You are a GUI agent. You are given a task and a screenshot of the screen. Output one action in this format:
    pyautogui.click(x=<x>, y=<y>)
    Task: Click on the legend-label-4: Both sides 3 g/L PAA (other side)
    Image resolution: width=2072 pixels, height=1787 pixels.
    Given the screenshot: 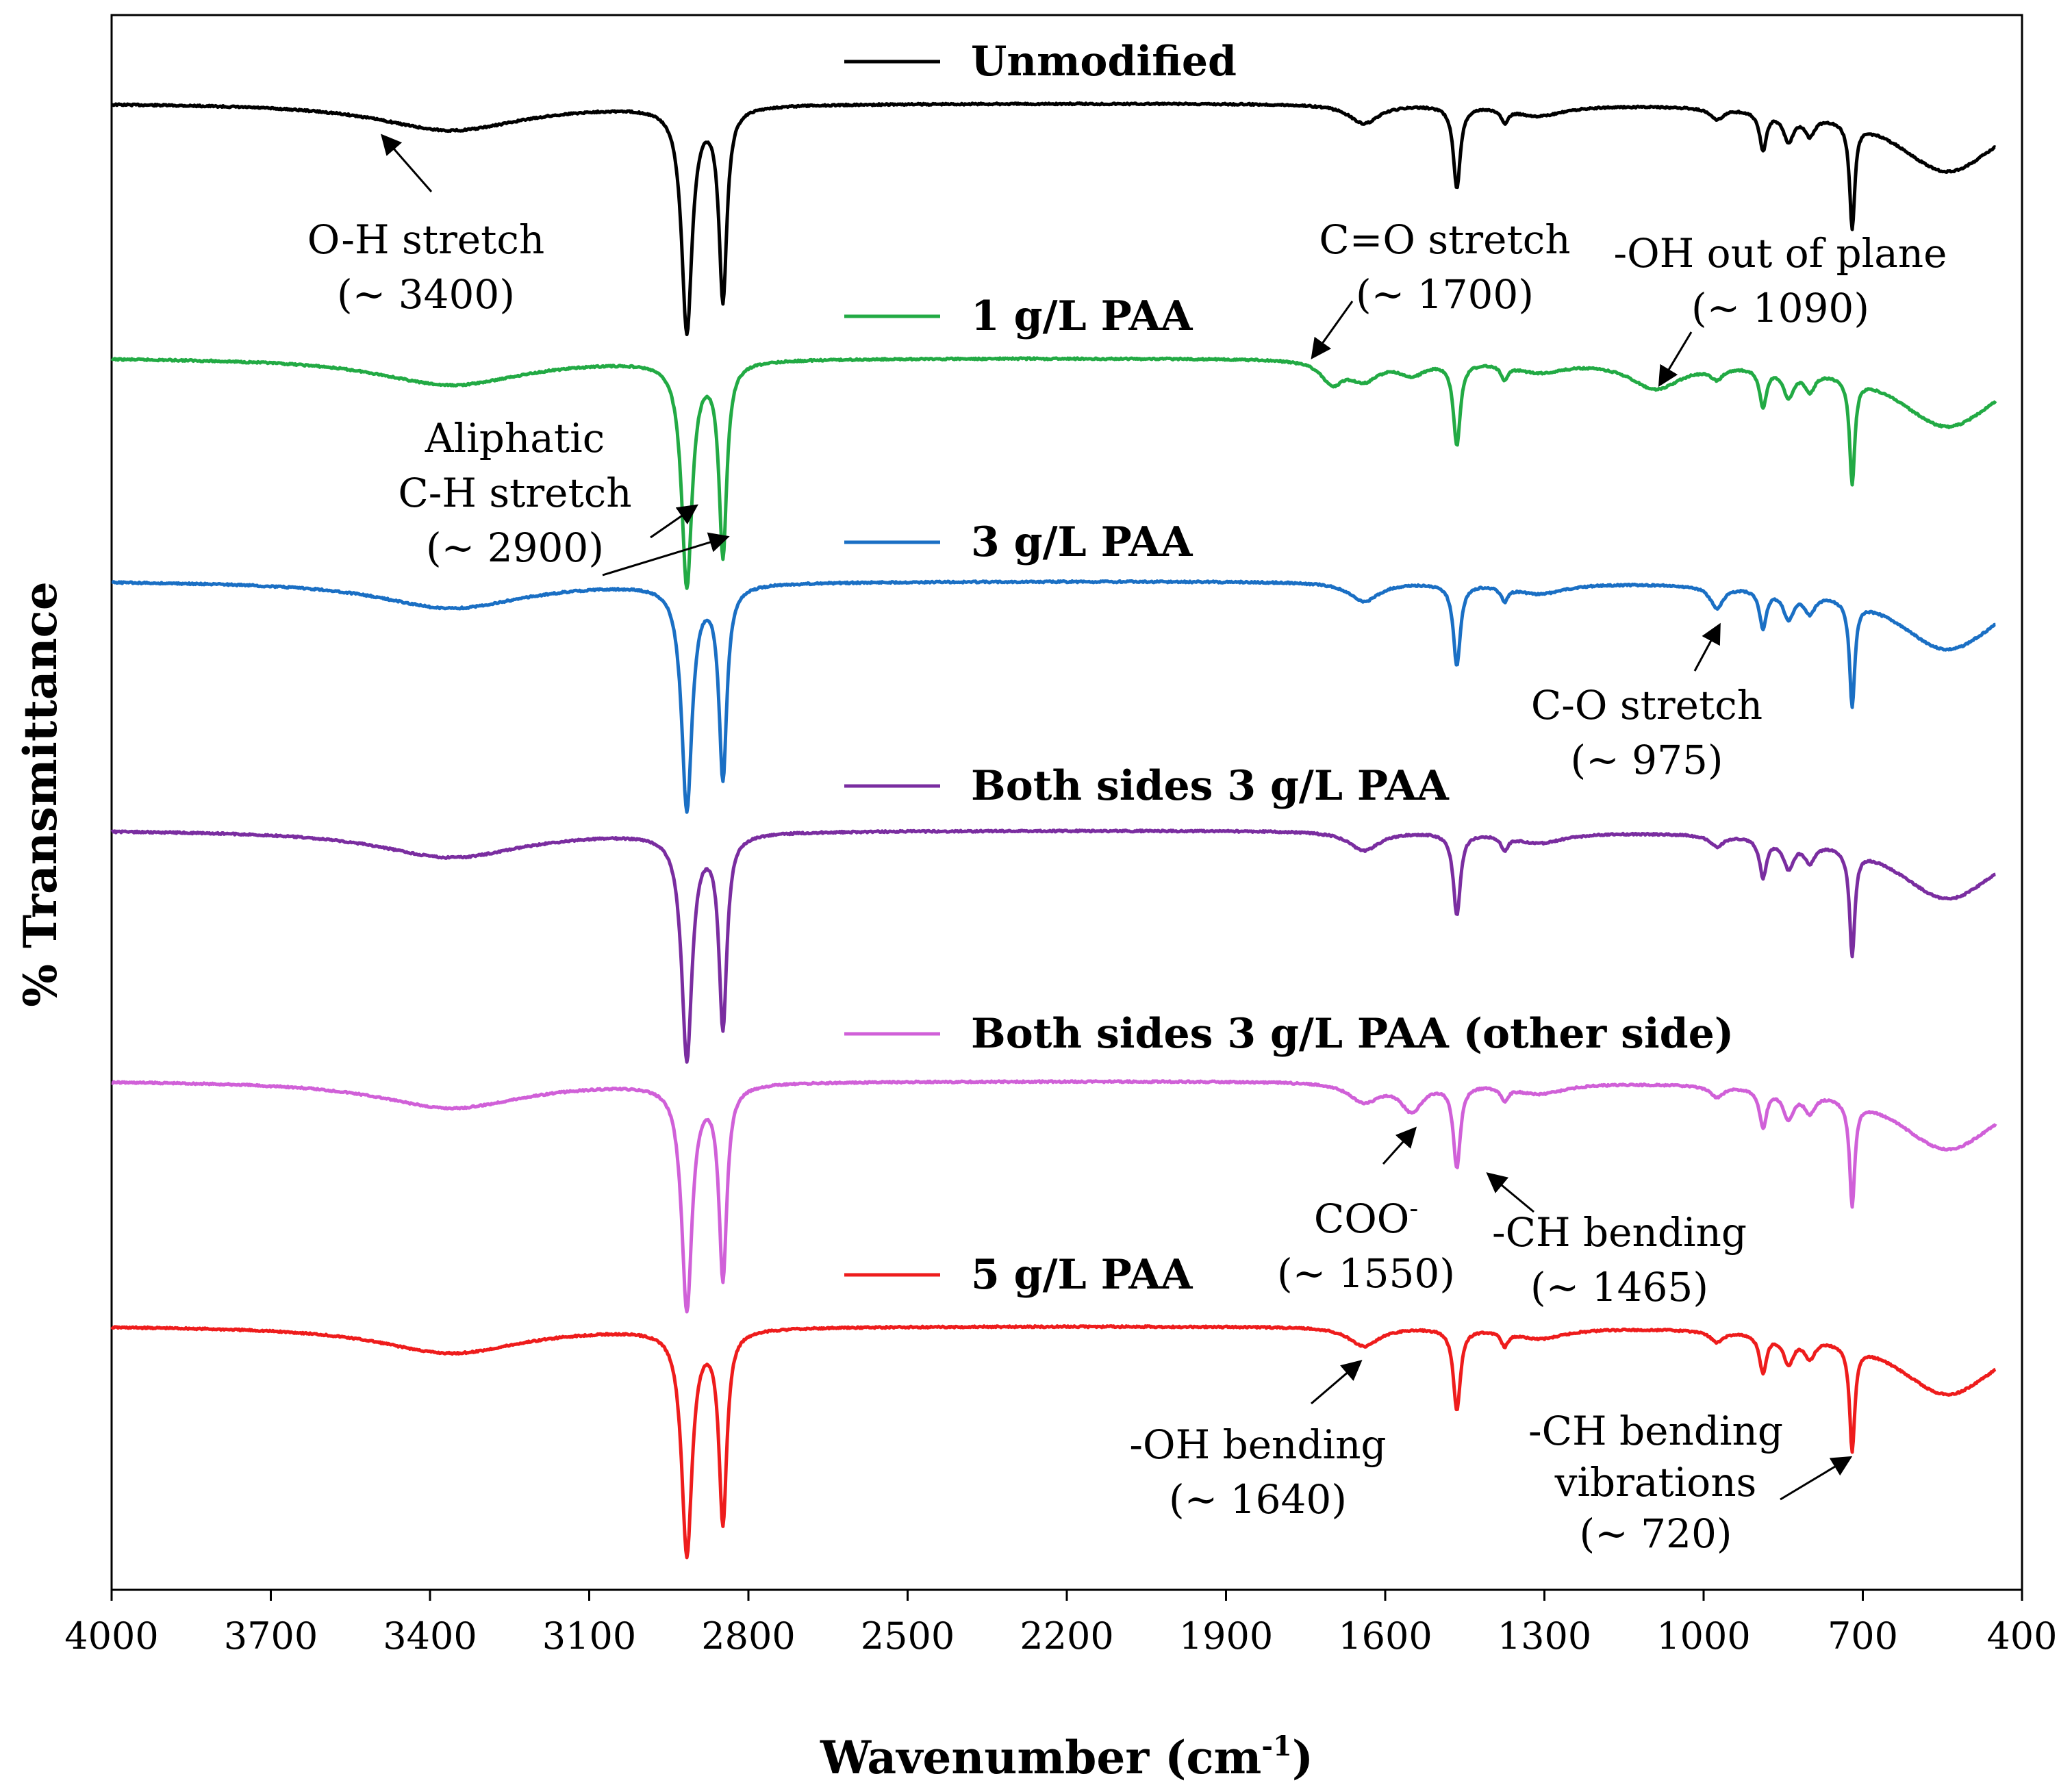 What is the action you would take?
    pyautogui.click(x=1352, y=1034)
    